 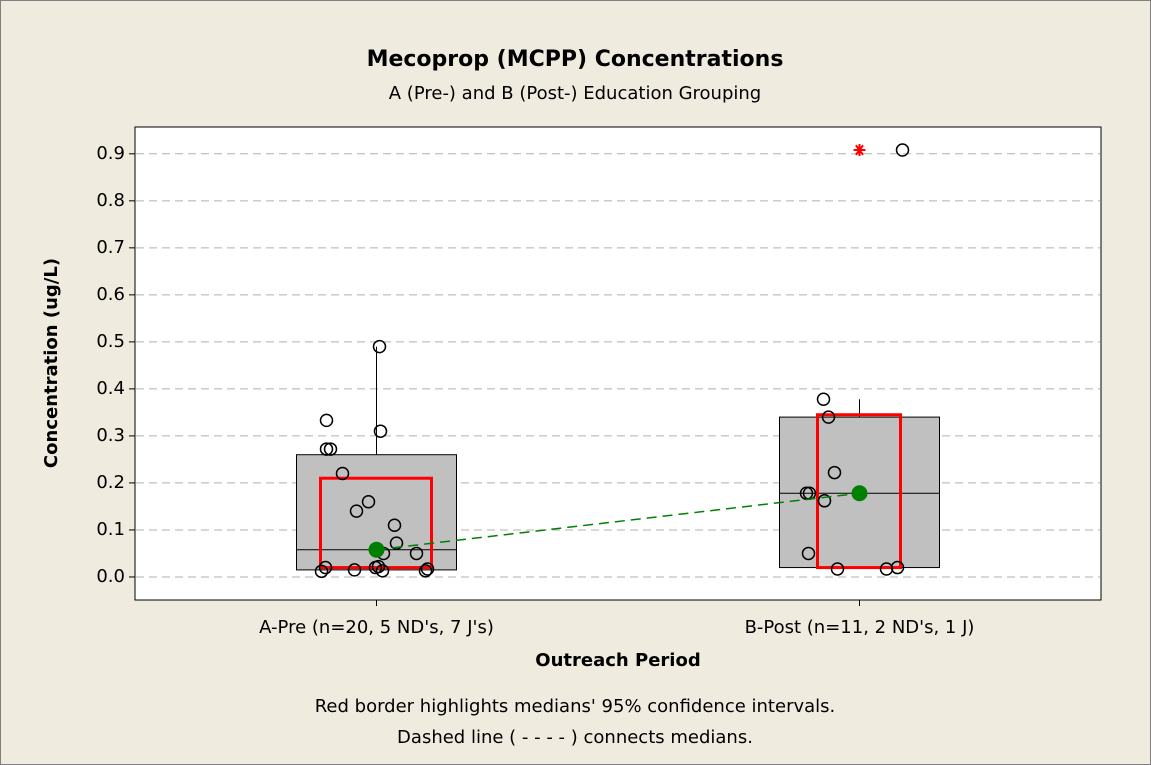 What do you see at coordinates (110, 529) in the screenshot?
I see `y-tick-label: 0.1` at bounding box center [110, 529].